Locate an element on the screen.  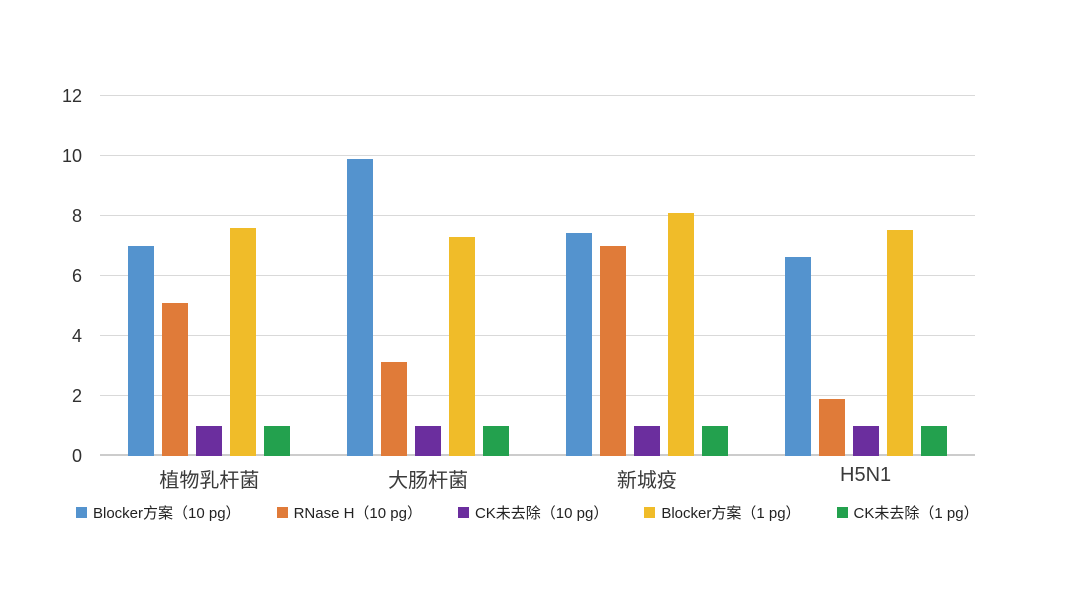
legend-item: Blocker方案（10 pg） is located at coordinates (158, 512).